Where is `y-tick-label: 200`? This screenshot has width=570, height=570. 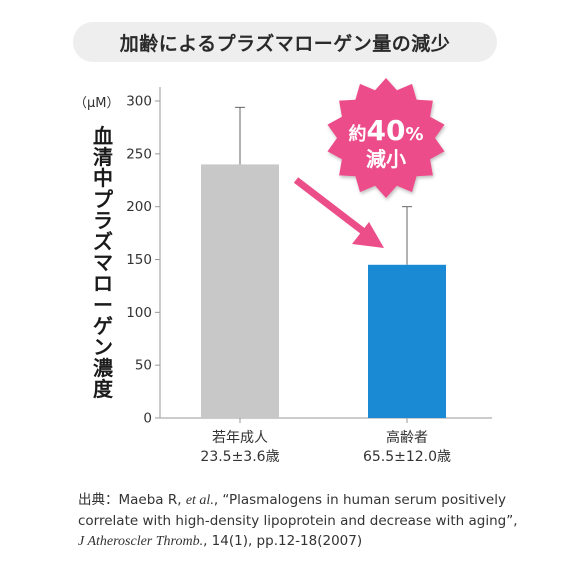
y-tick-label: 200 is located at coordinates (139, 207).